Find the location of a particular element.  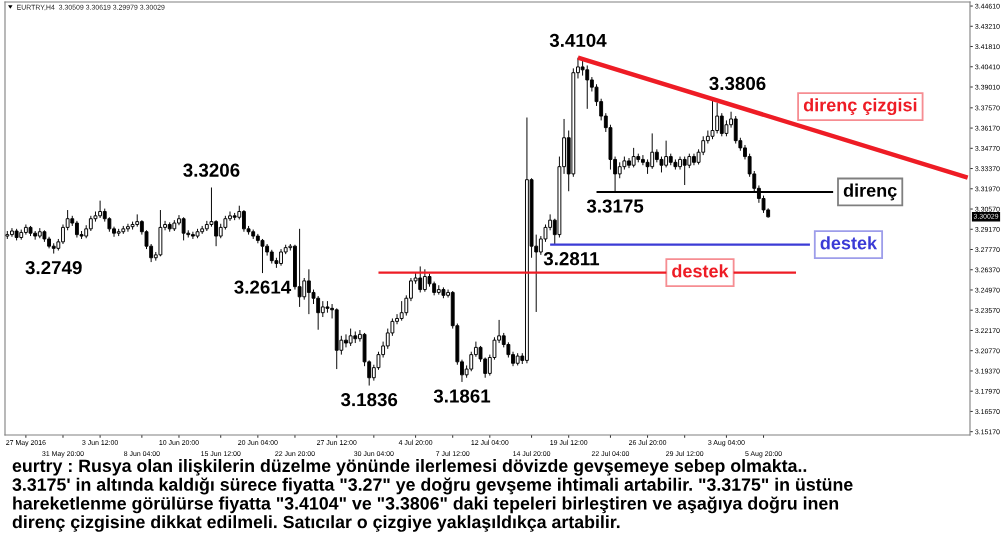

annotation: 3.3206 is located at coordinates (211, 170).